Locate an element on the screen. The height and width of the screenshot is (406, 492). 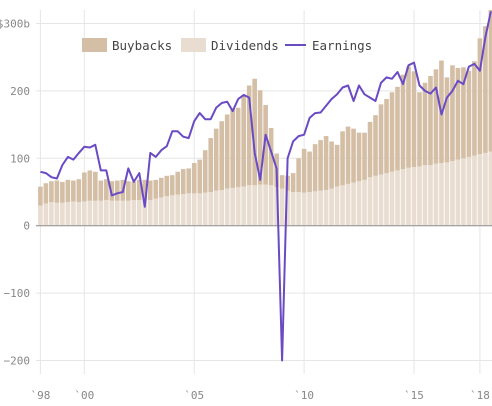
x-axis-ticks: `98 `00 `05 `10 `15 `18 is located at coordinates (259, 395).